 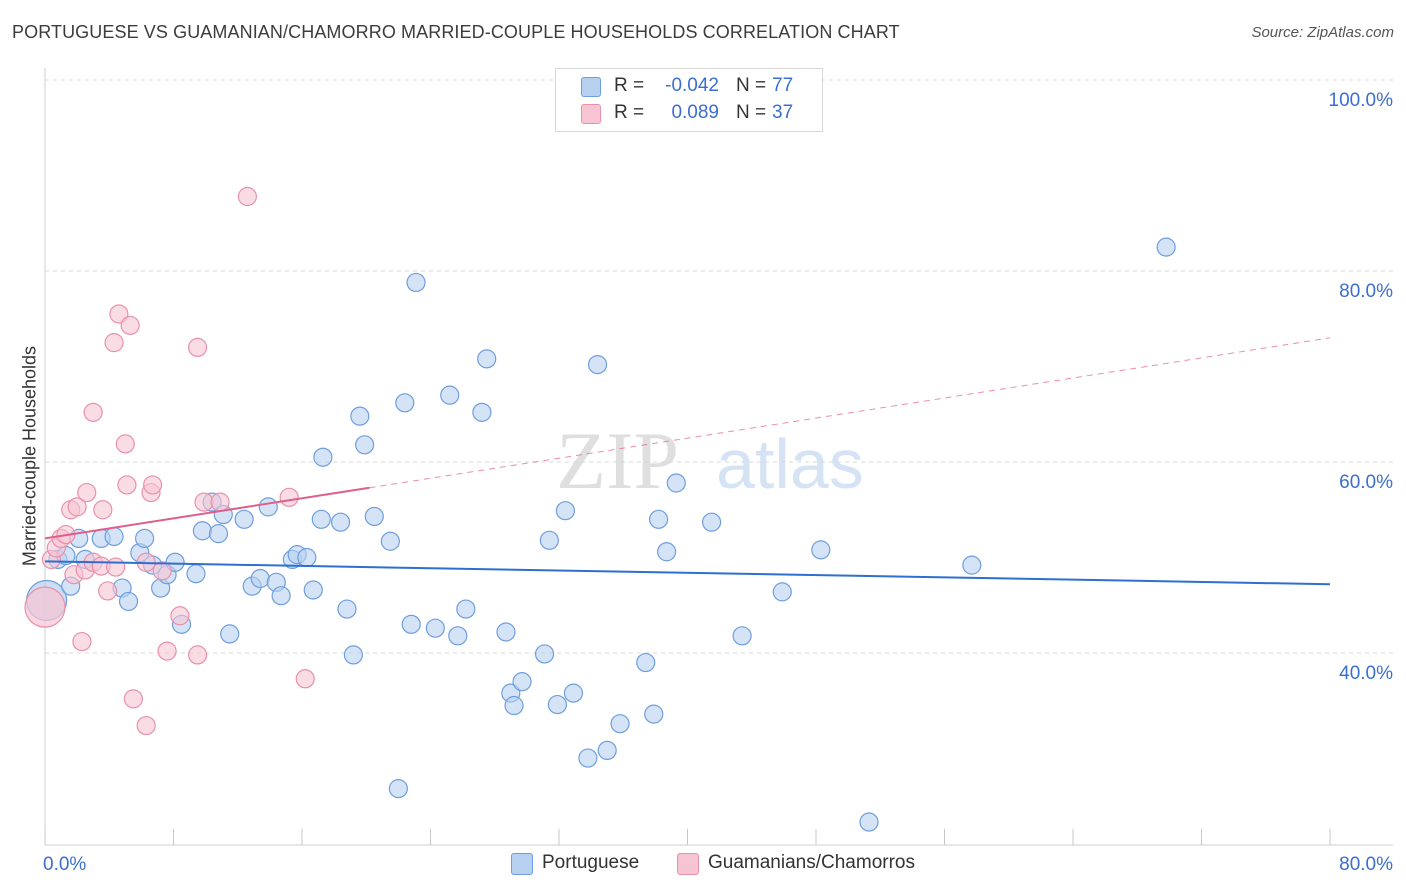 What do you see at coordinates (1366, 291) in the screenshot?
I see `y-tick-label: 80.0%` at bounding box center [1366, 291].